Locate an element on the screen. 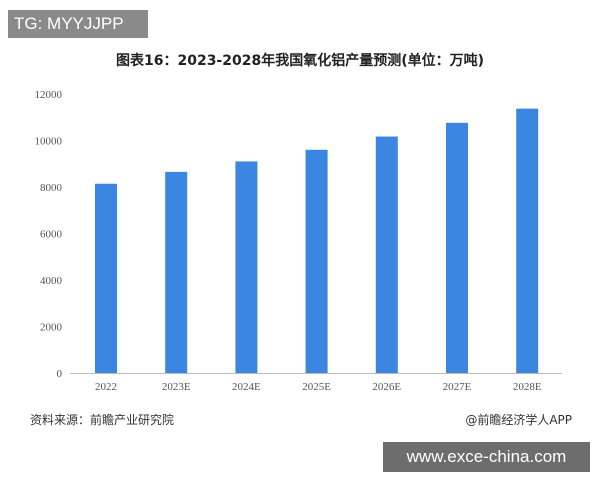 Image resolution: width=600 pixels, height=480 pixels. watermark-url: www.exce-china.com is located at coordinates (486, 457).